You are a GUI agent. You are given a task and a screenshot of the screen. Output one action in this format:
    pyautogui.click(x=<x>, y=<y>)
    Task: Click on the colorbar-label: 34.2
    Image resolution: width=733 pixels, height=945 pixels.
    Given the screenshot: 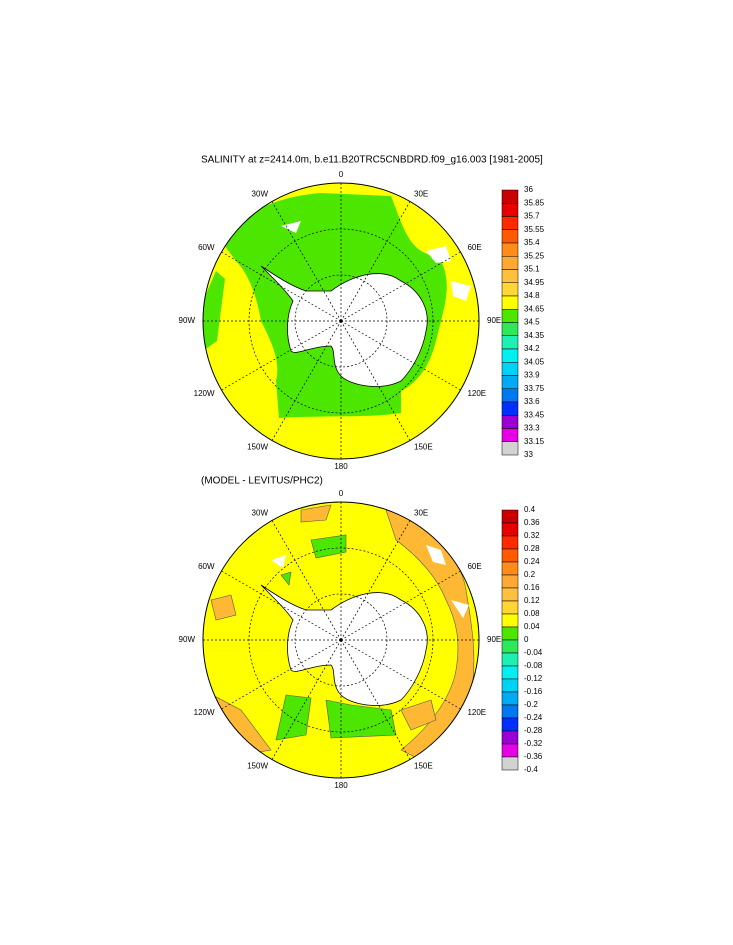 What is the action you would take?
    pyautogui.click(x=532, y=348)
    